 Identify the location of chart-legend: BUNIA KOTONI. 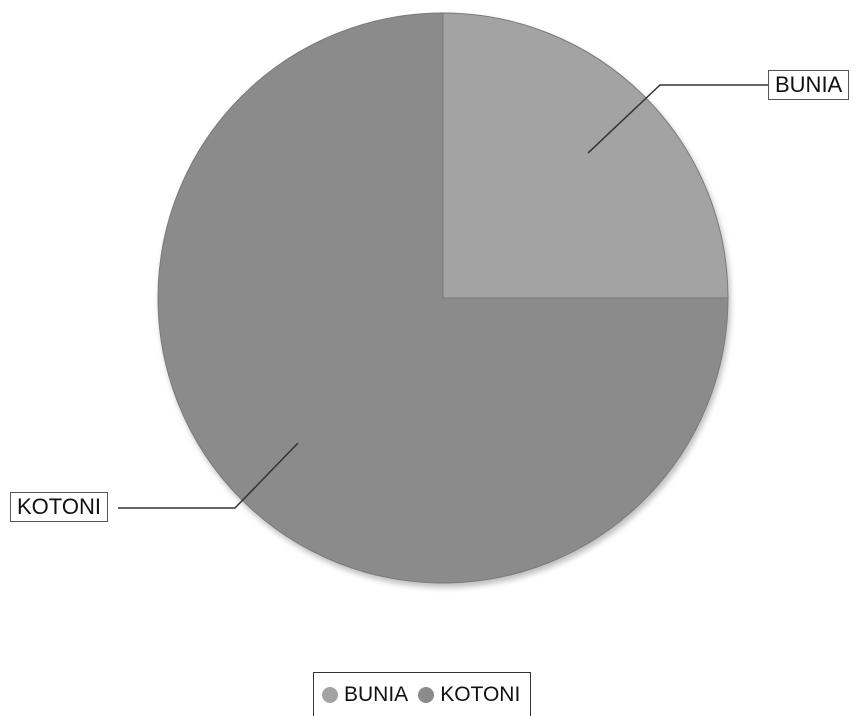
(422, 694).